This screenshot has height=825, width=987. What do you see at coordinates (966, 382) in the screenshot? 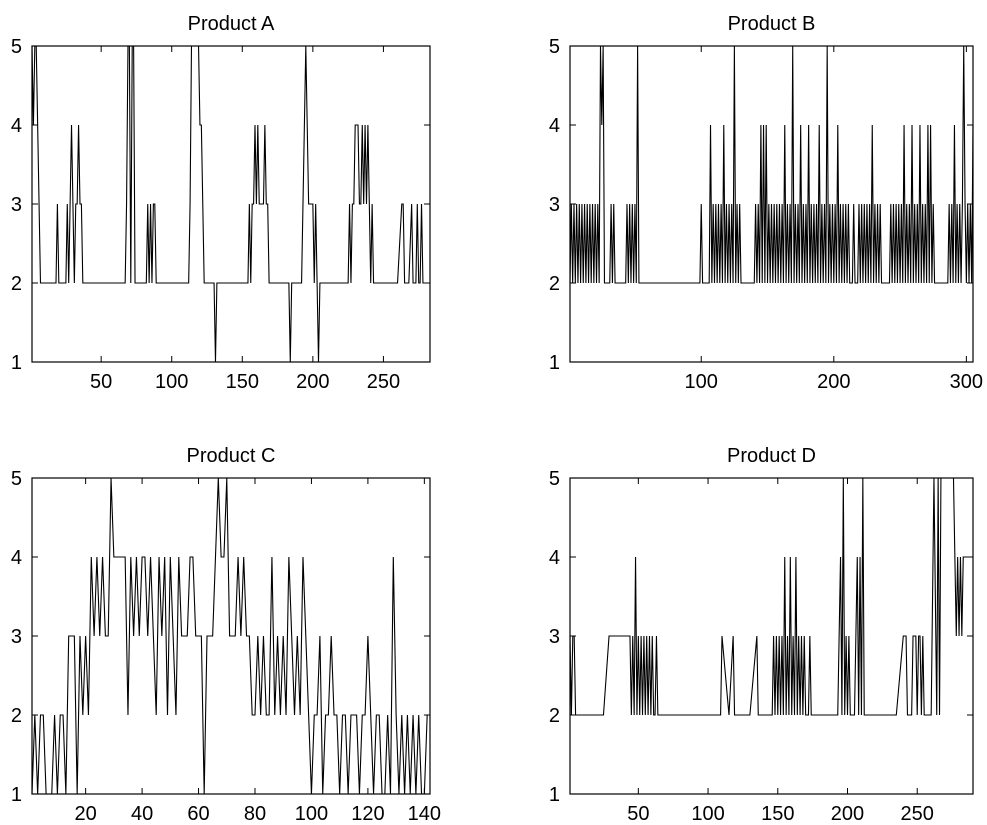
I see `x-tick-label: 300` at bounding box center [966, 382].